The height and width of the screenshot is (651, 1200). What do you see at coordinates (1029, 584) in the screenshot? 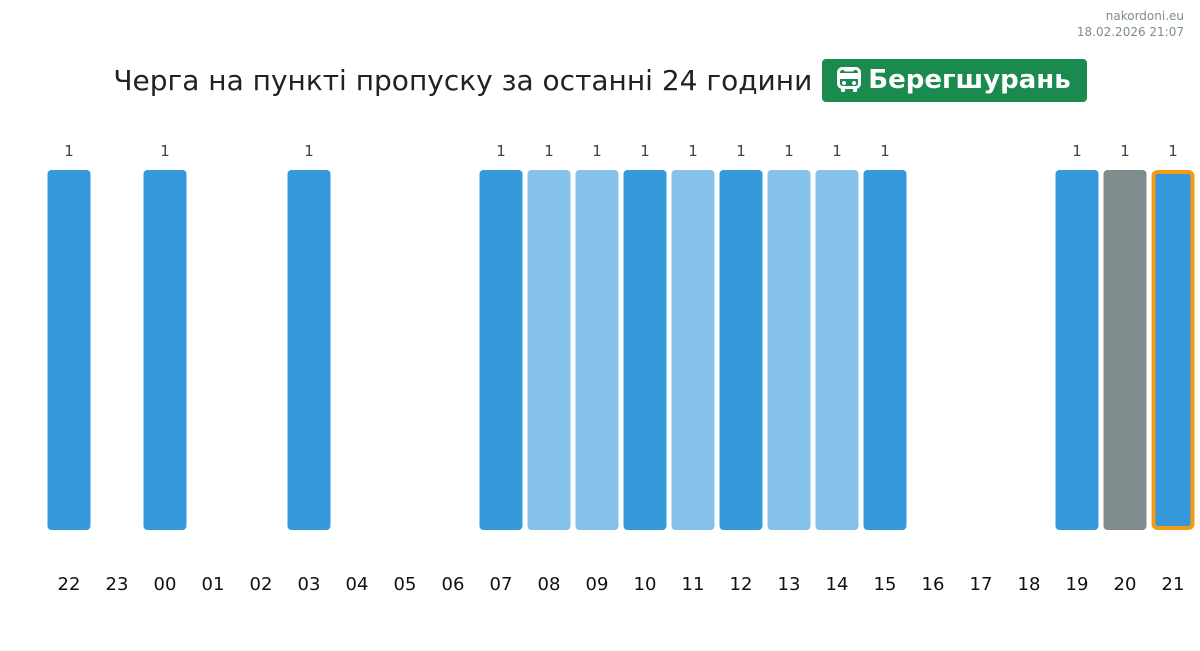
I see `x-tick-label: 18` at bounding box center [1029, 584].